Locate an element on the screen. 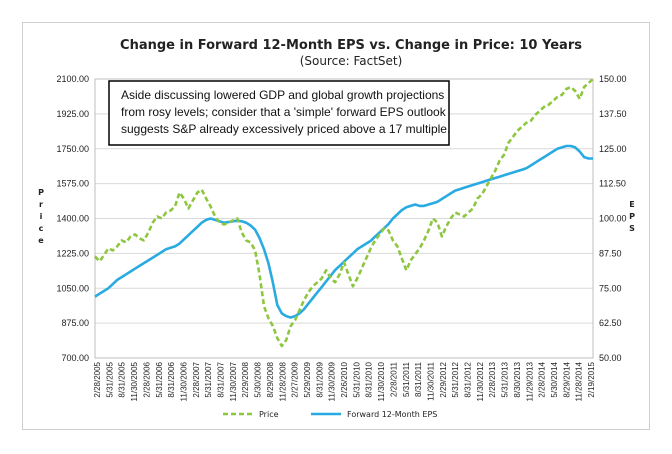 This screenshot has width=672, height=454. x-tick-label: 8/29/2014 is located at coordinates (566, 379).